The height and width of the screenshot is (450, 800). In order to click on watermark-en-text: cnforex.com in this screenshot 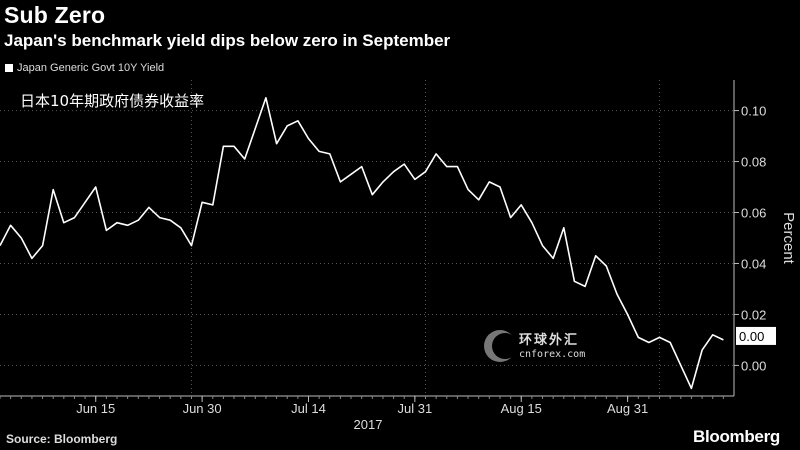, I will do `click(552, 354)`.